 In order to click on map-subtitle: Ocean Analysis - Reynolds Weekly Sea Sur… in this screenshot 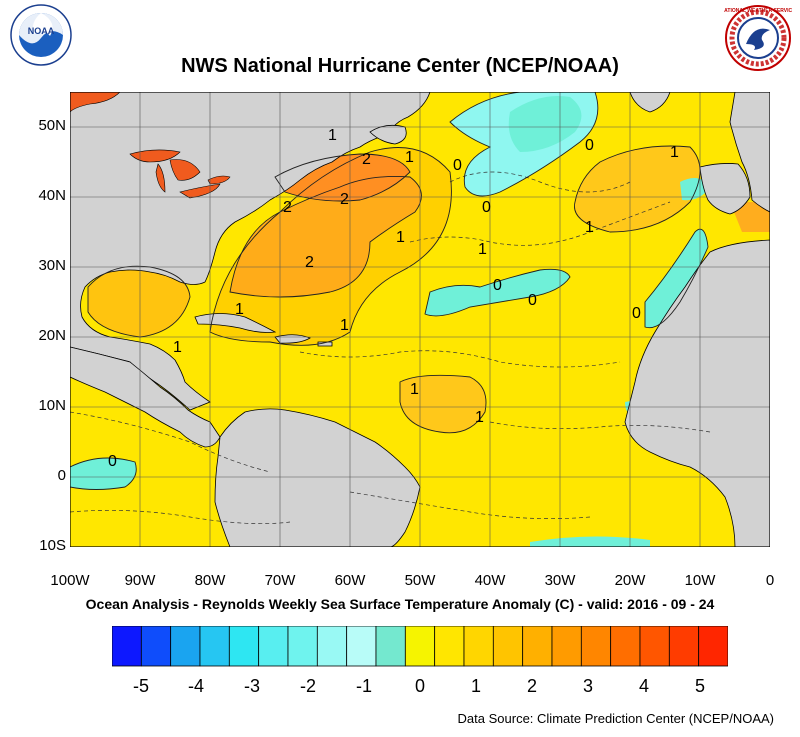, I will do `click(400, 604)`.